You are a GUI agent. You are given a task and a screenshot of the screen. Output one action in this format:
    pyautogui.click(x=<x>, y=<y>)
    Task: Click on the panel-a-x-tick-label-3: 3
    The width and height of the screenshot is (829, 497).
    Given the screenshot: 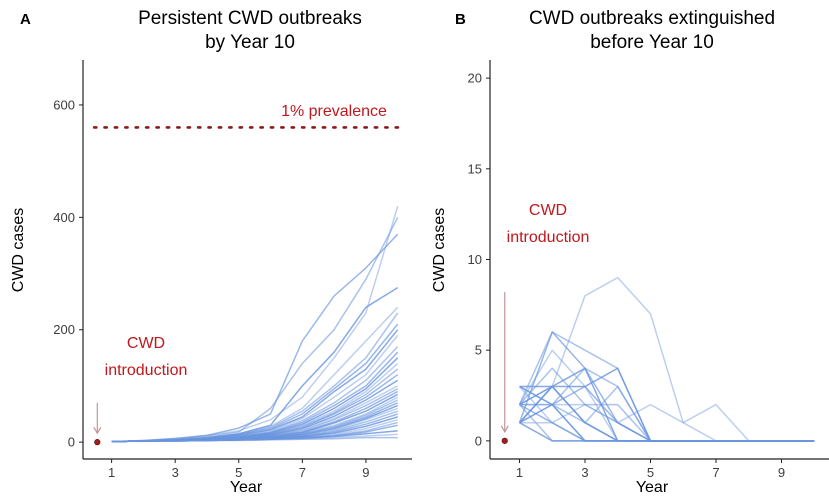 What is the action you would take?
    pyautogui.click(x=175, y=472)
    